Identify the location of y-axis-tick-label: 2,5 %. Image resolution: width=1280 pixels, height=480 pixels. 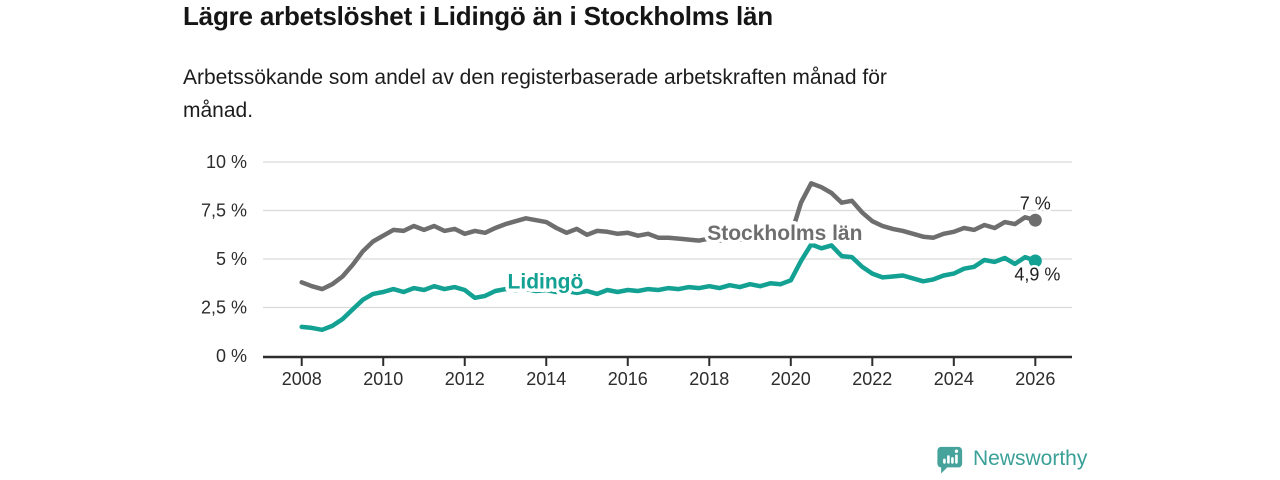
(224, 308).